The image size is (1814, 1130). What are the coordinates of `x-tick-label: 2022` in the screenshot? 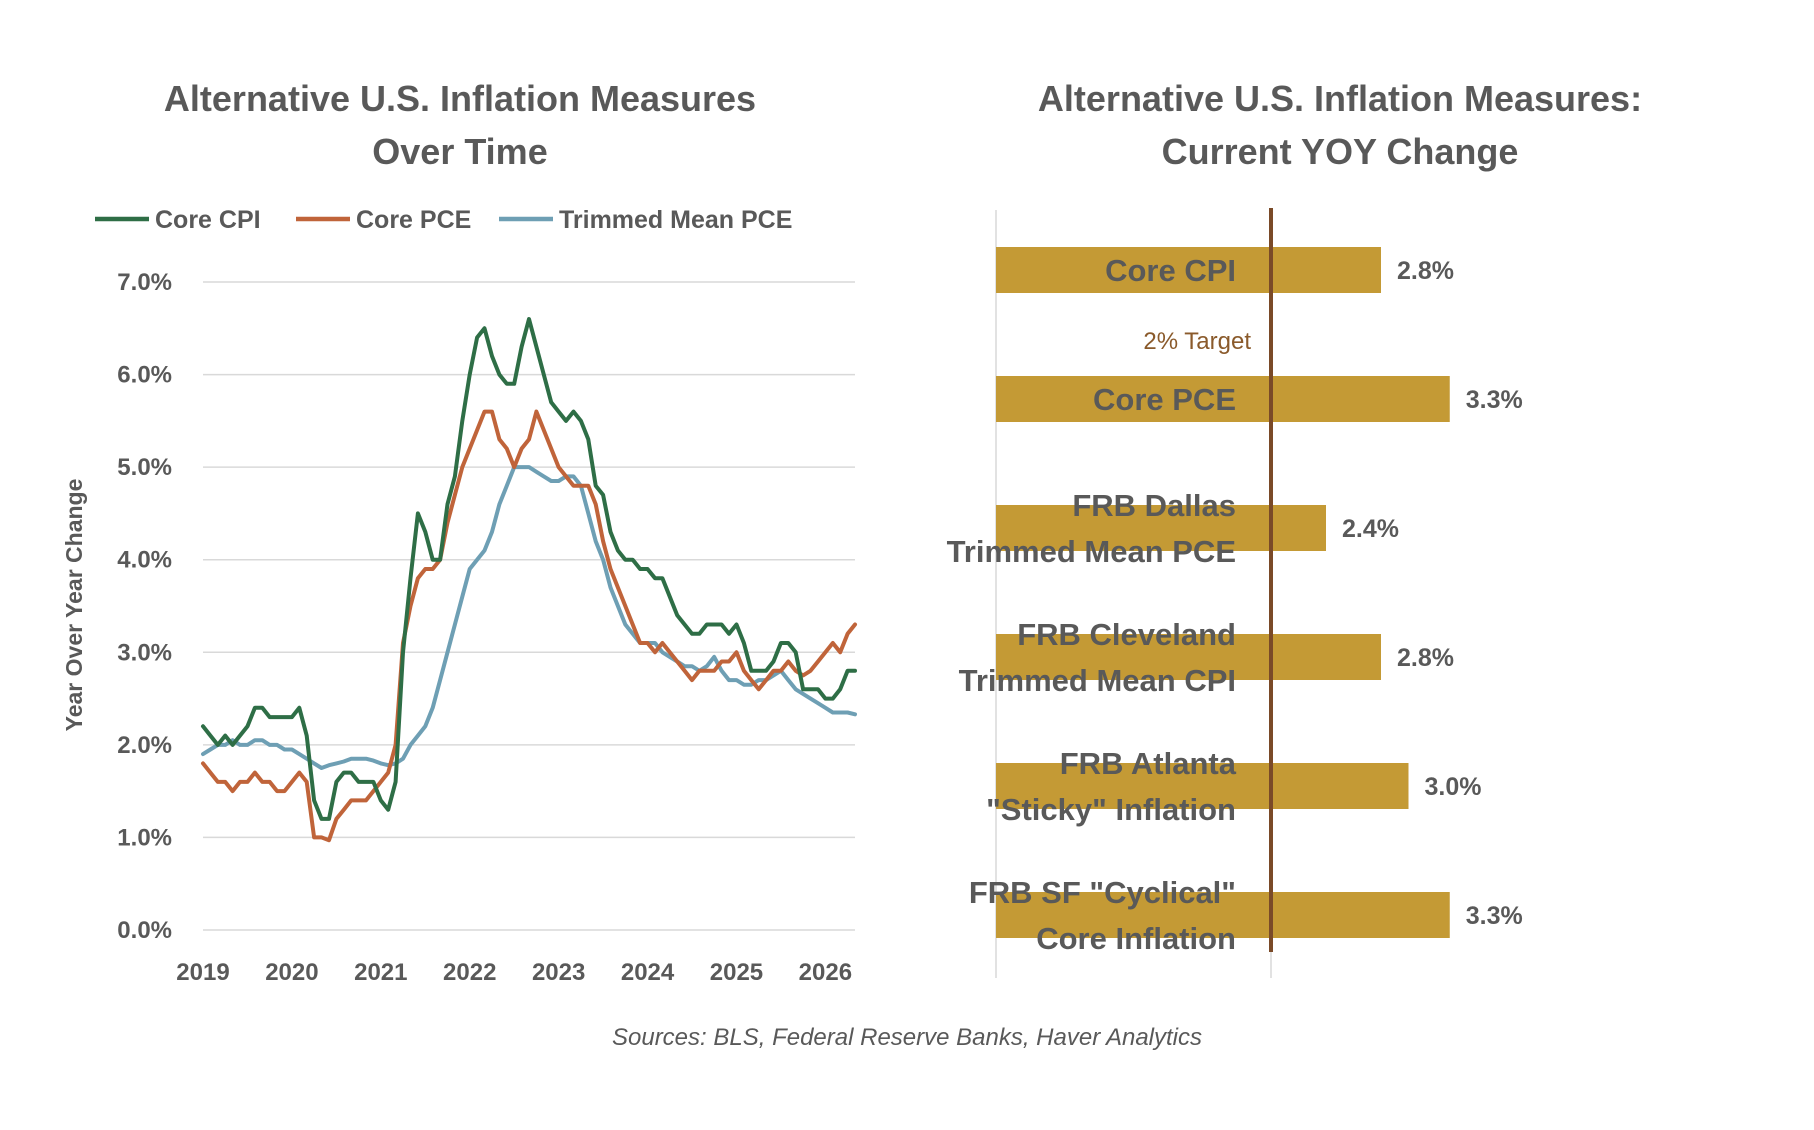 It's located at (469, 972).